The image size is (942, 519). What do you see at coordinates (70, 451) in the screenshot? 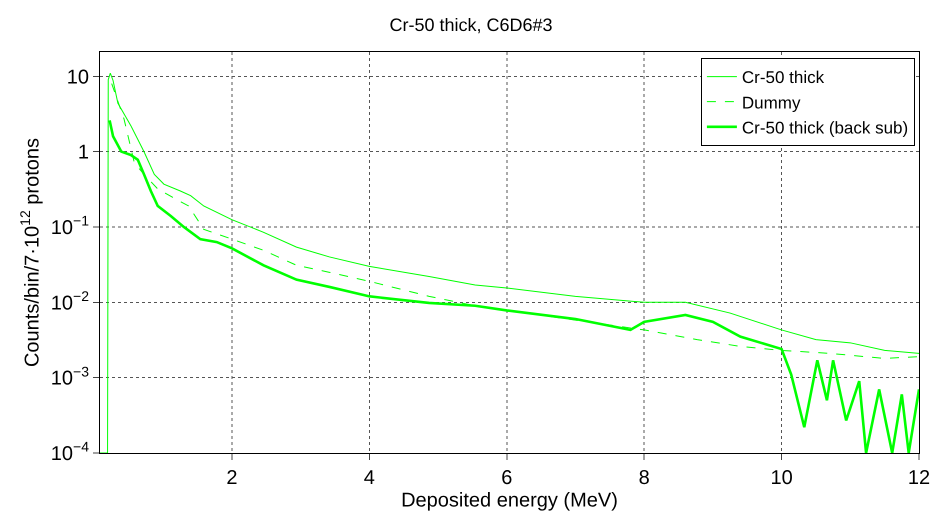
I see `y-tick-label: 10$^{−4}$` at bounding box center [70, 451].